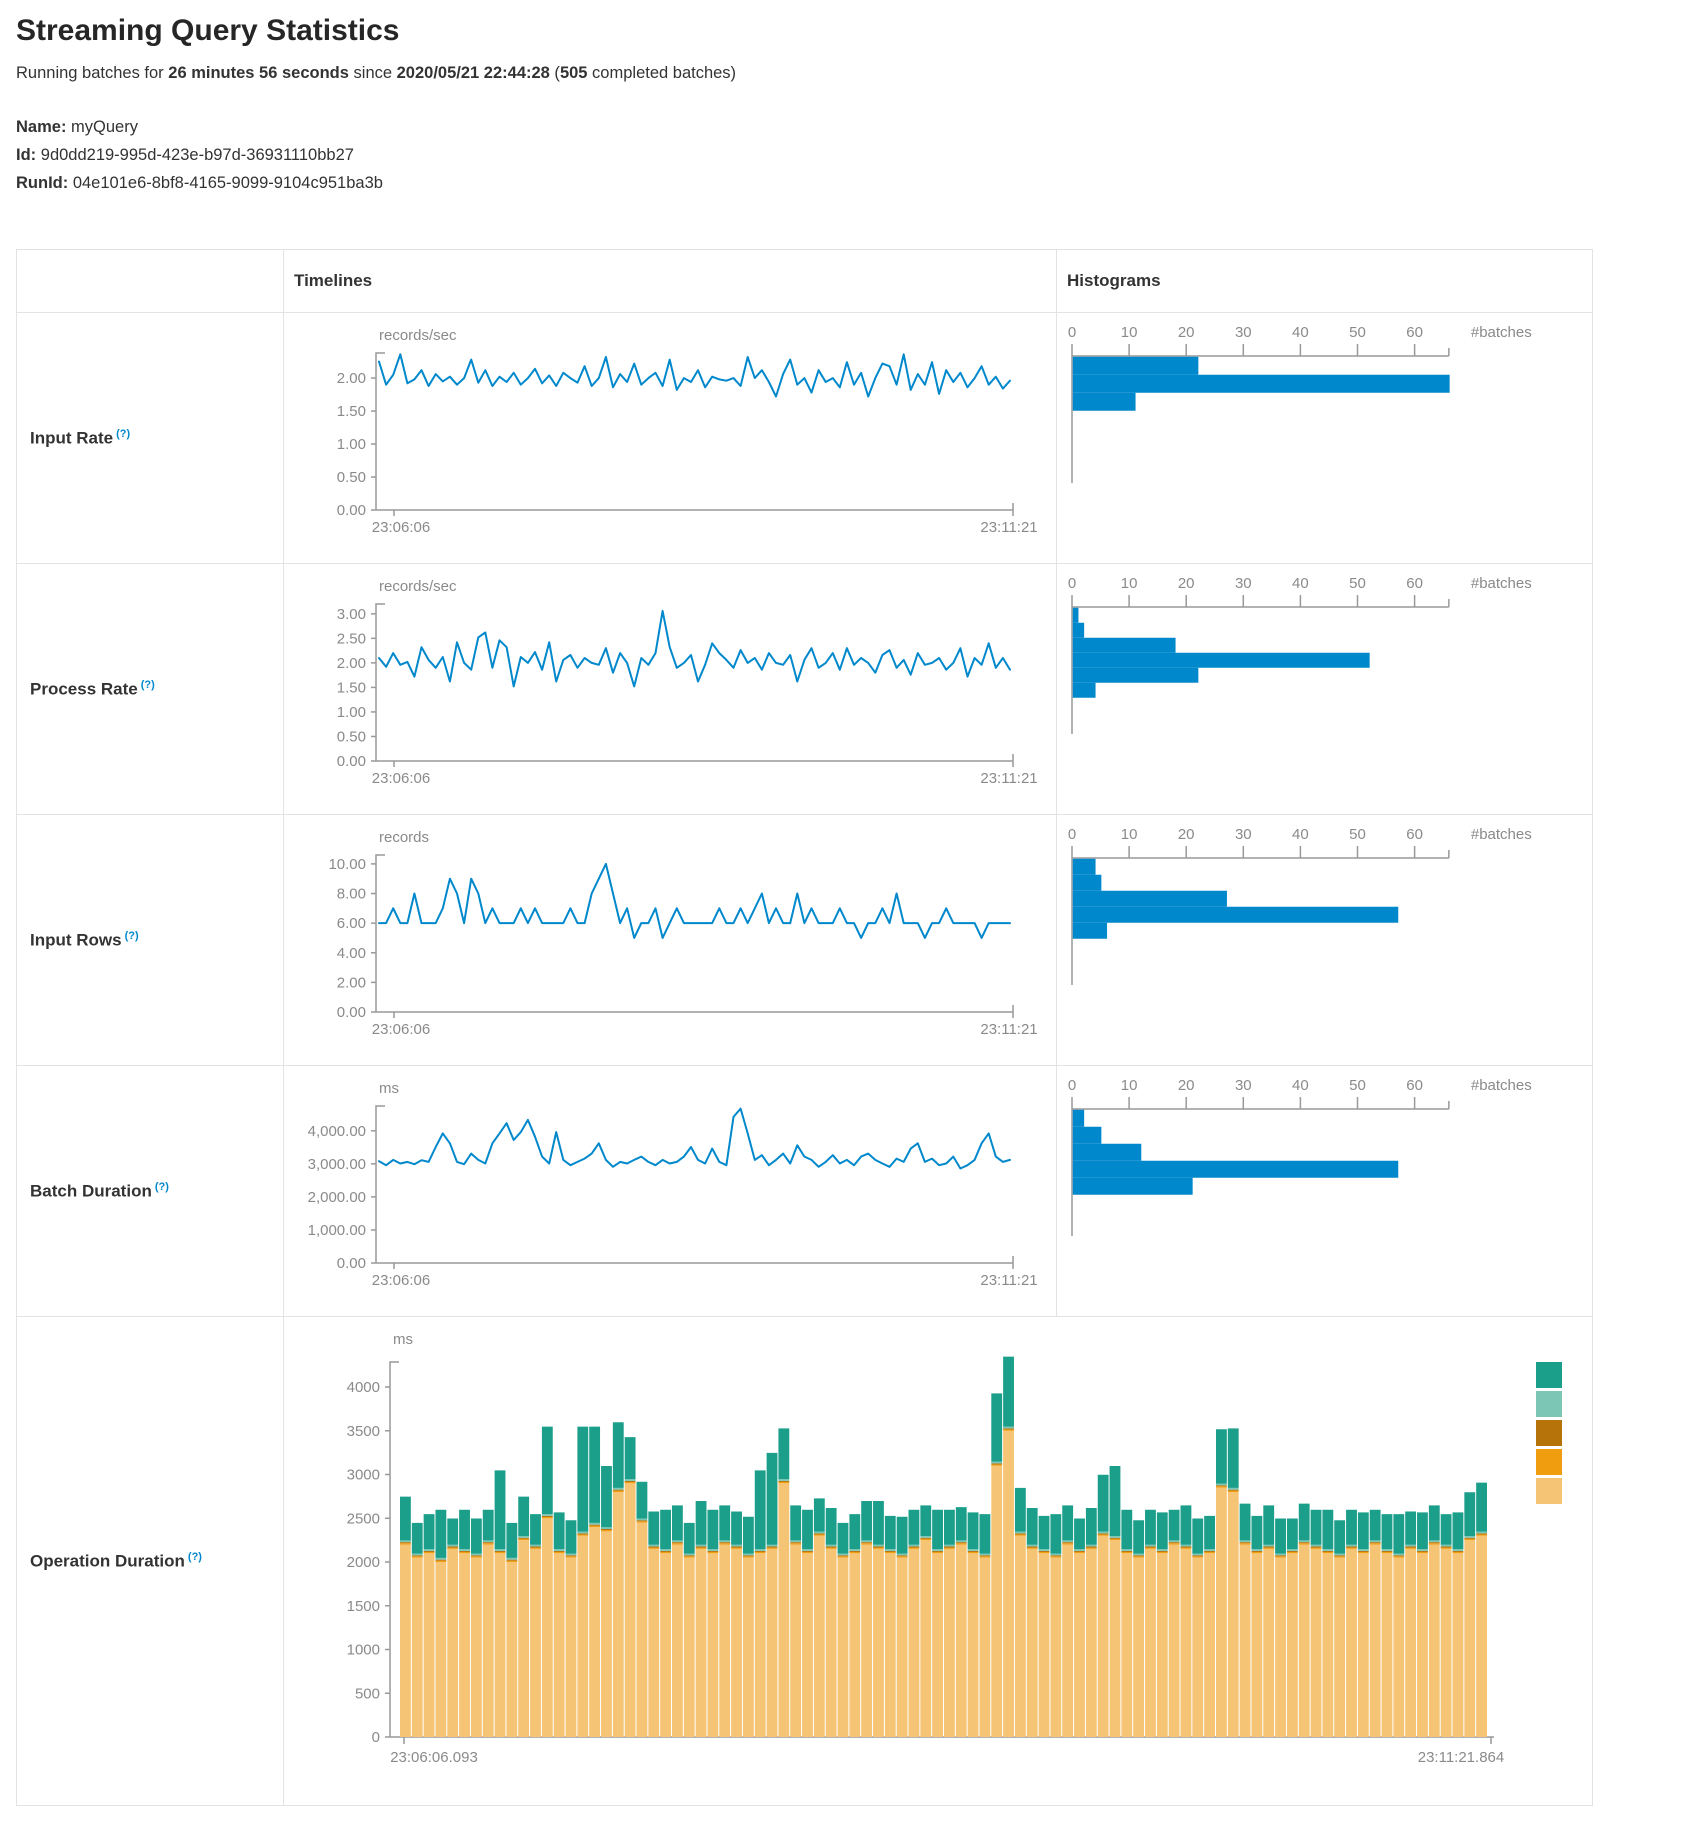 The height and width of the screenshot is (1826, 1693). What do you see at coordinates (363, 1606) in the screenshot?
I see `svg-text: 1500` at bounding box center [363, 1606].